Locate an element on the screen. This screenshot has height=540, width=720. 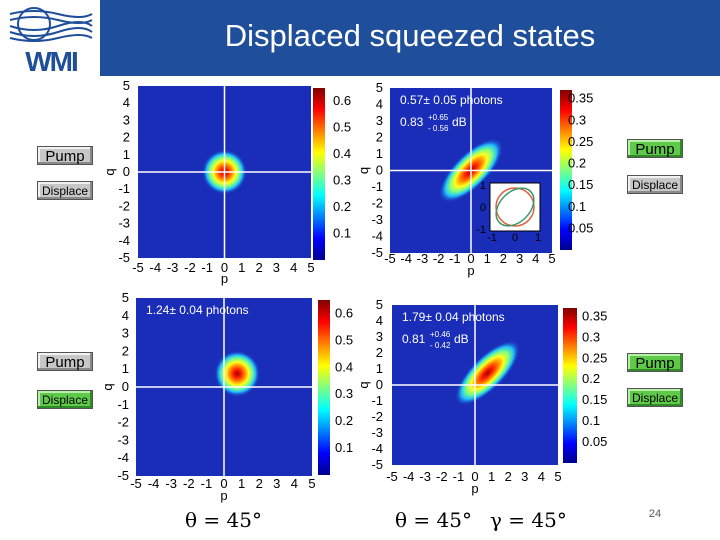
squeezing-unit: dB is located at coordinates (459, 122).